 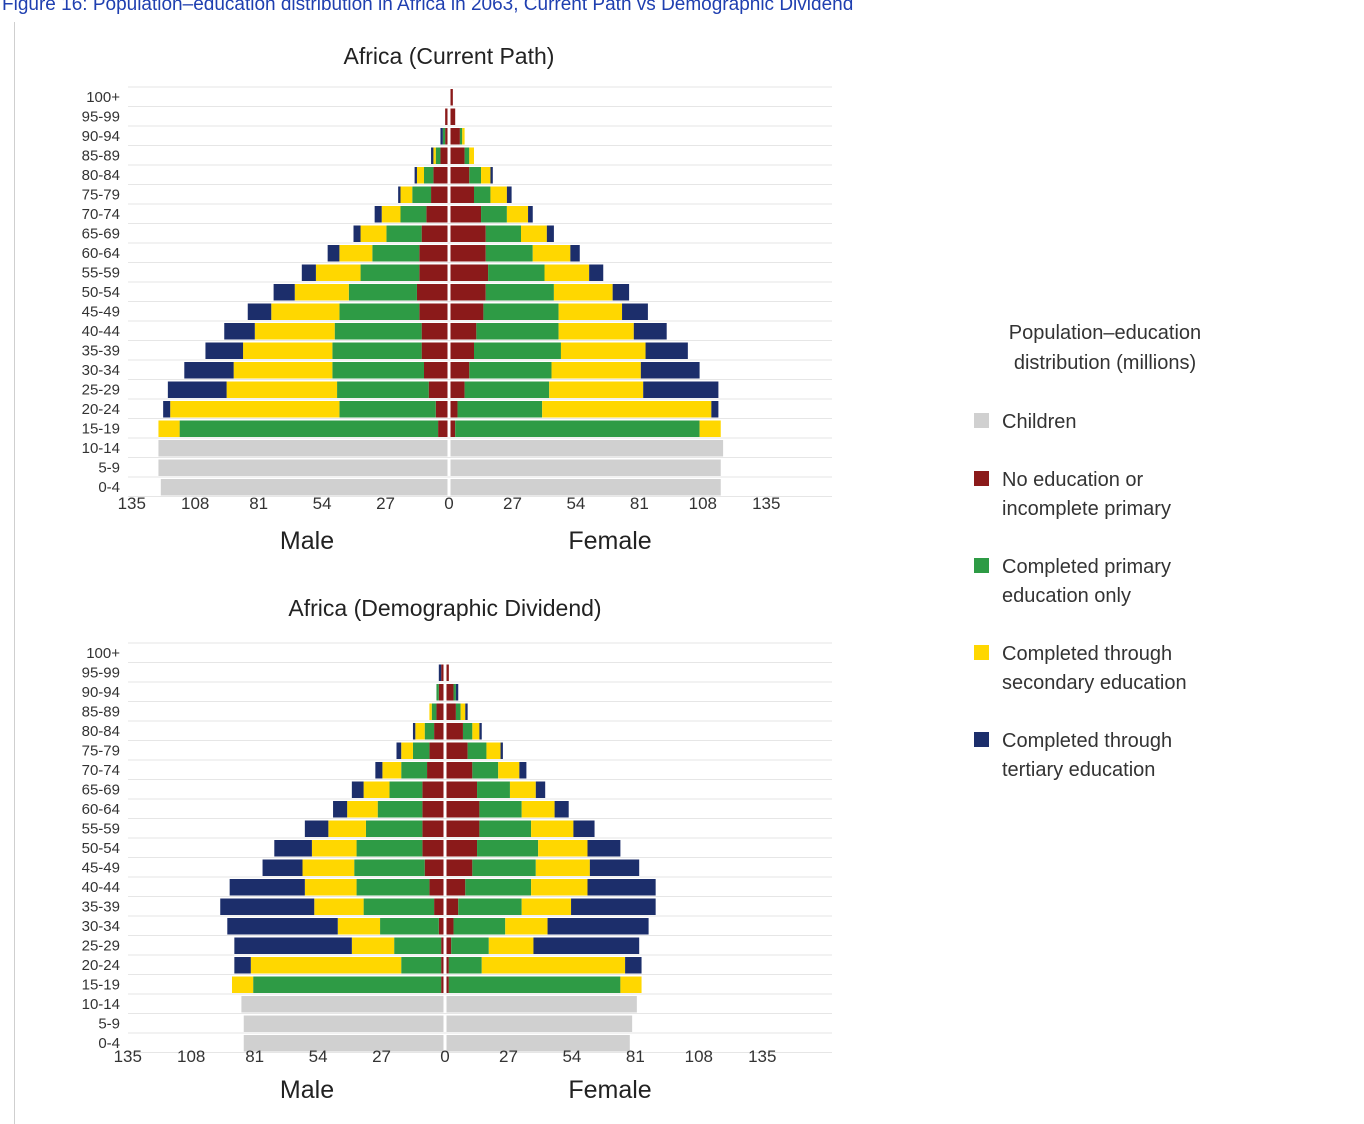 What do you see at coordinates (101, 409) in the screenshot?
I see `age-group-label: 20-24` at bounding box center [101, 409].